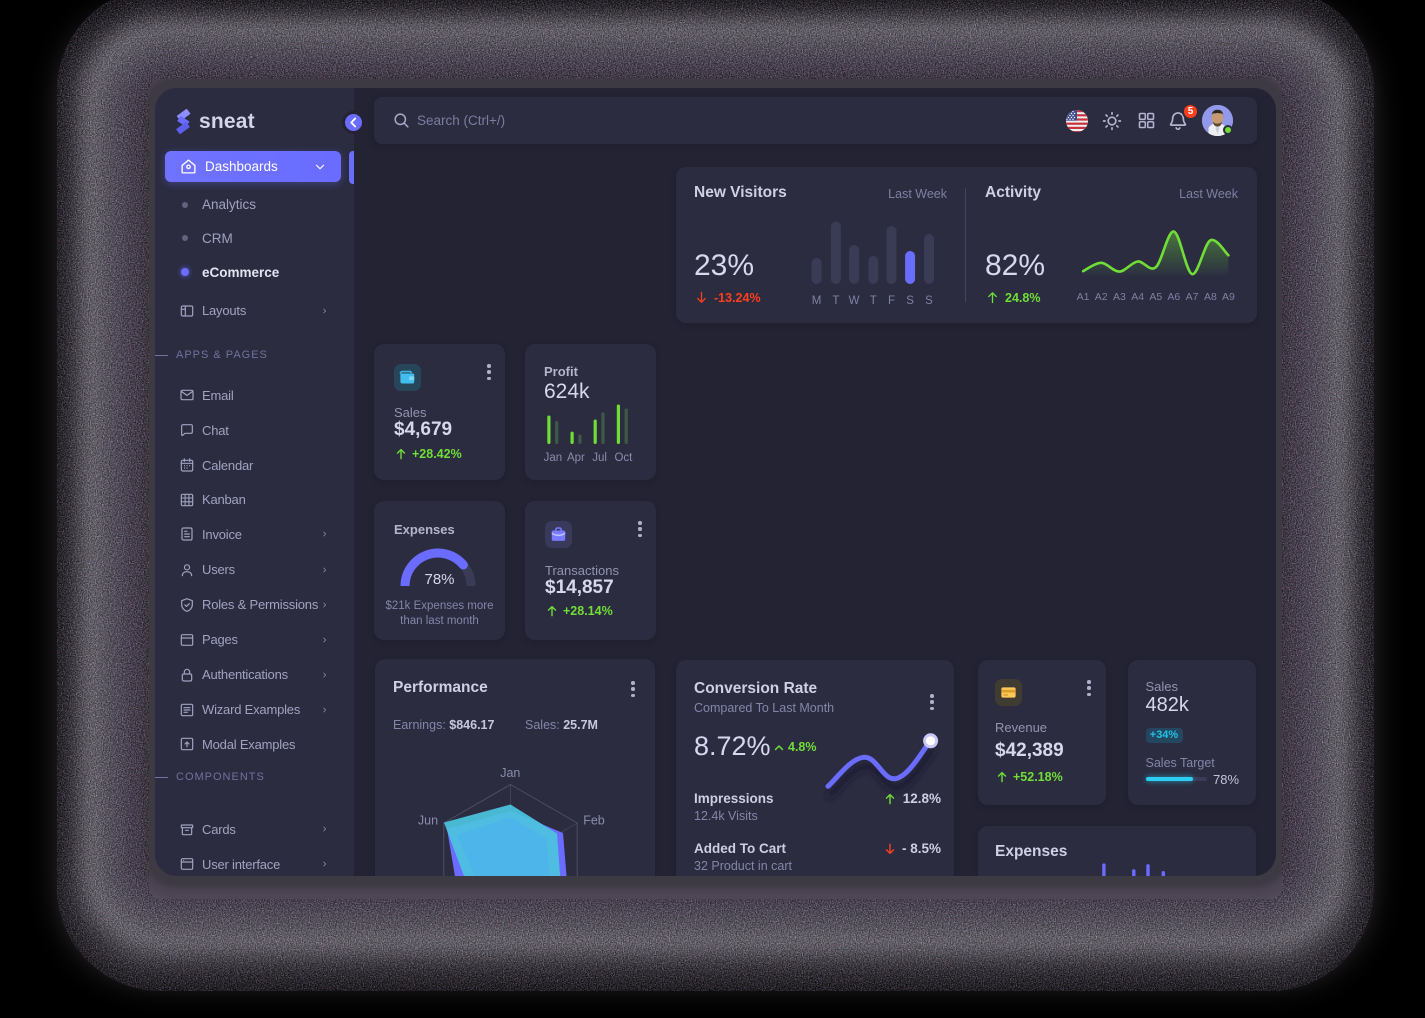 The image size is (1425, 1018). Describe the element at coordinates (1101, 297) in the screenshot. I see `svg-text: A2` at that location.